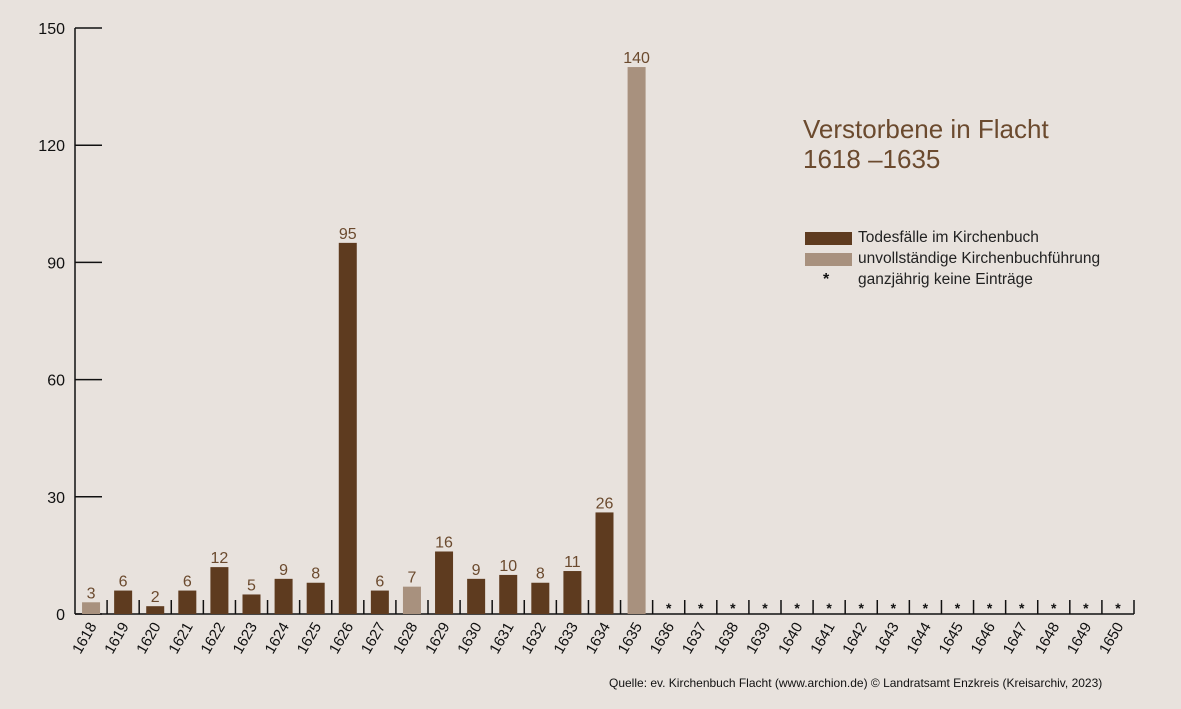 The image size is (1181, 709). What do you see at coordinates (1086, 608) in the screenshot?
I see `no-entry-marker-1649: *` at bounding box center [1086, 608].